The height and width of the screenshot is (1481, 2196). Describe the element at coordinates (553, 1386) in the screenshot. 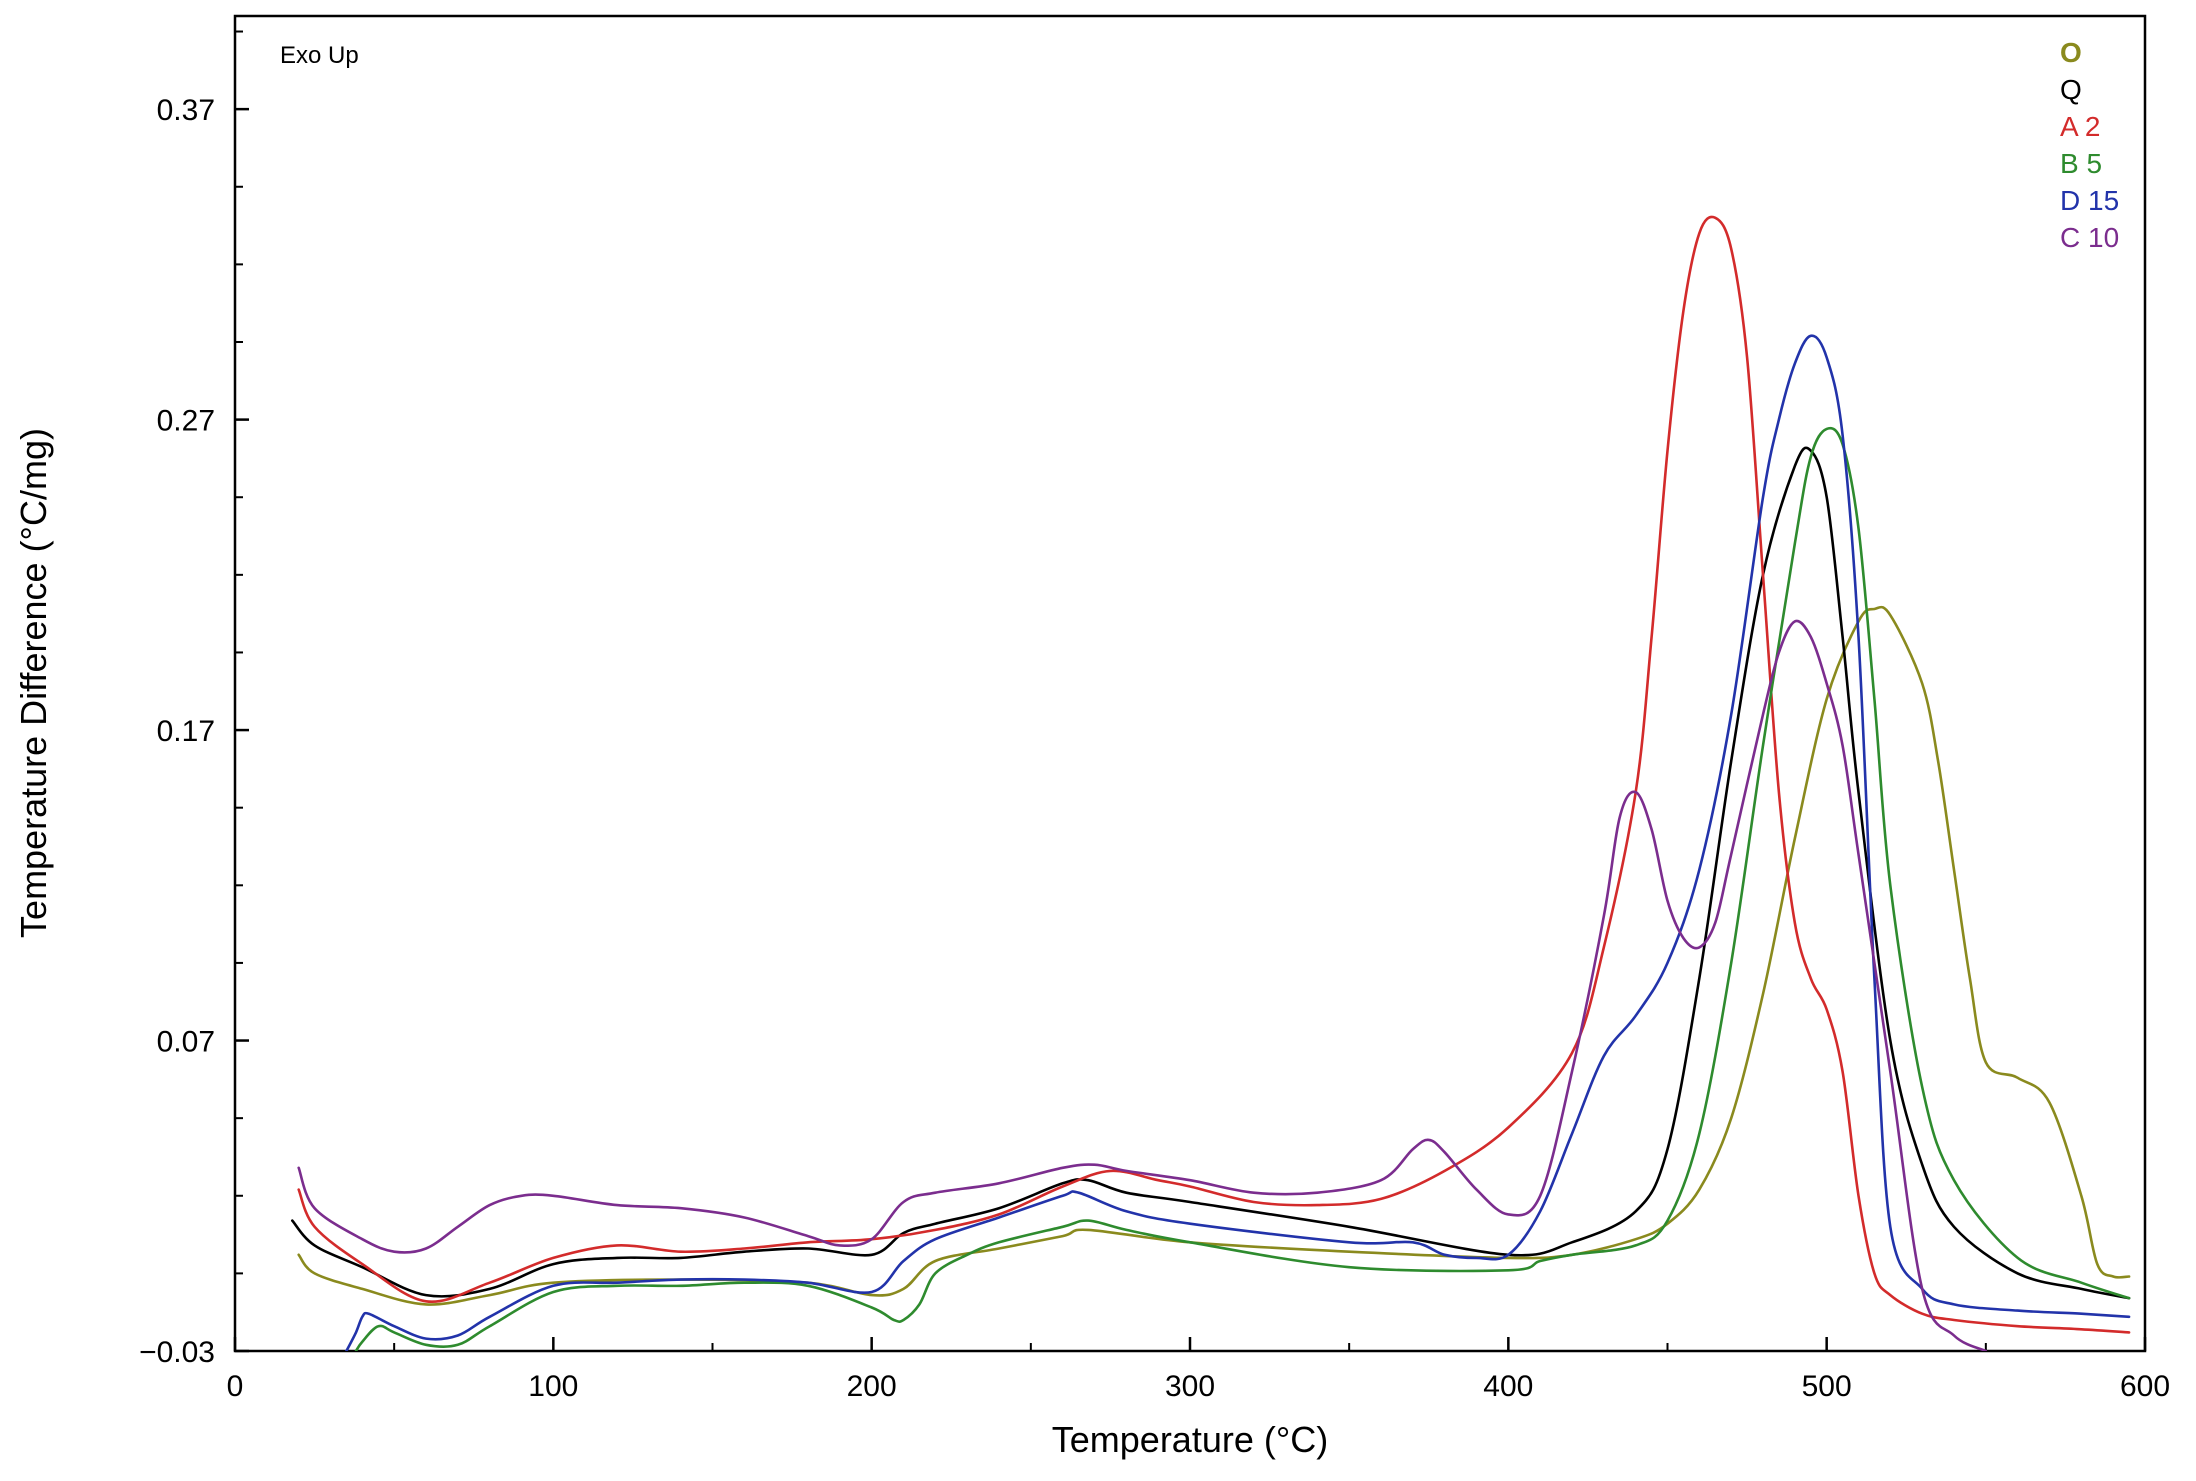

I see `x-tick-label: 100` at that location.